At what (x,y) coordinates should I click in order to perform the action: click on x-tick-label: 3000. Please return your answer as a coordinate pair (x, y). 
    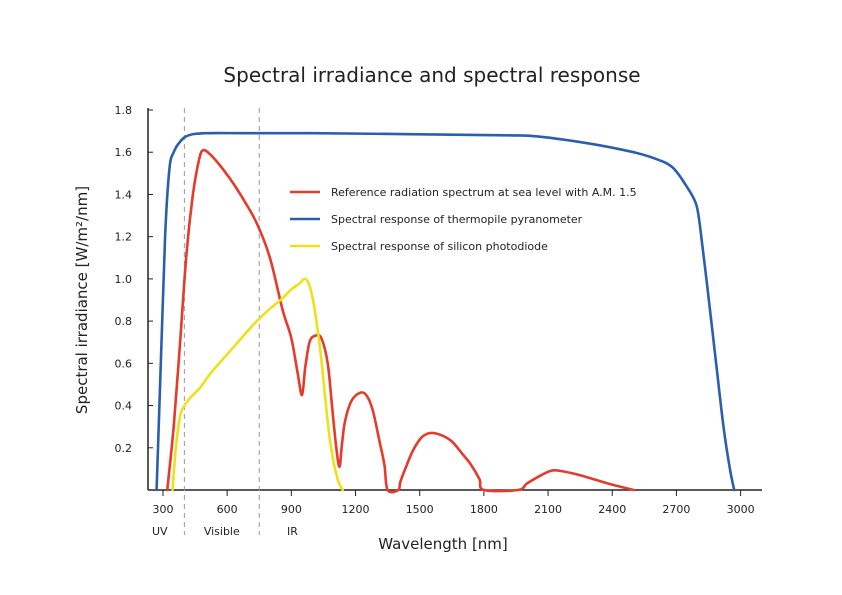
    Looking at the image, I should click on (741, 509).